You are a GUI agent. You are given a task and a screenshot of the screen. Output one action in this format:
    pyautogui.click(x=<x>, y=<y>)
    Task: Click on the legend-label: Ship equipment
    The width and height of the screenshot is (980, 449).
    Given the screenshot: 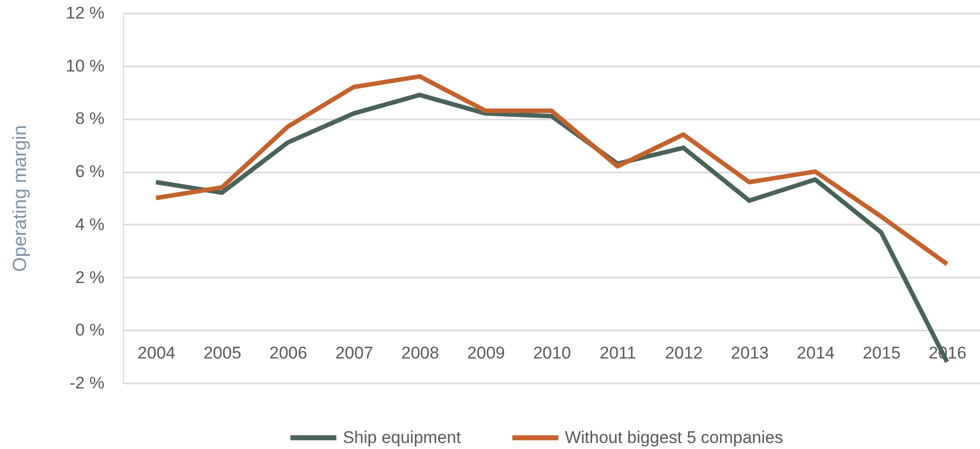 What is the action you would take?
    pyautogui.click(x=402, y=437)
    